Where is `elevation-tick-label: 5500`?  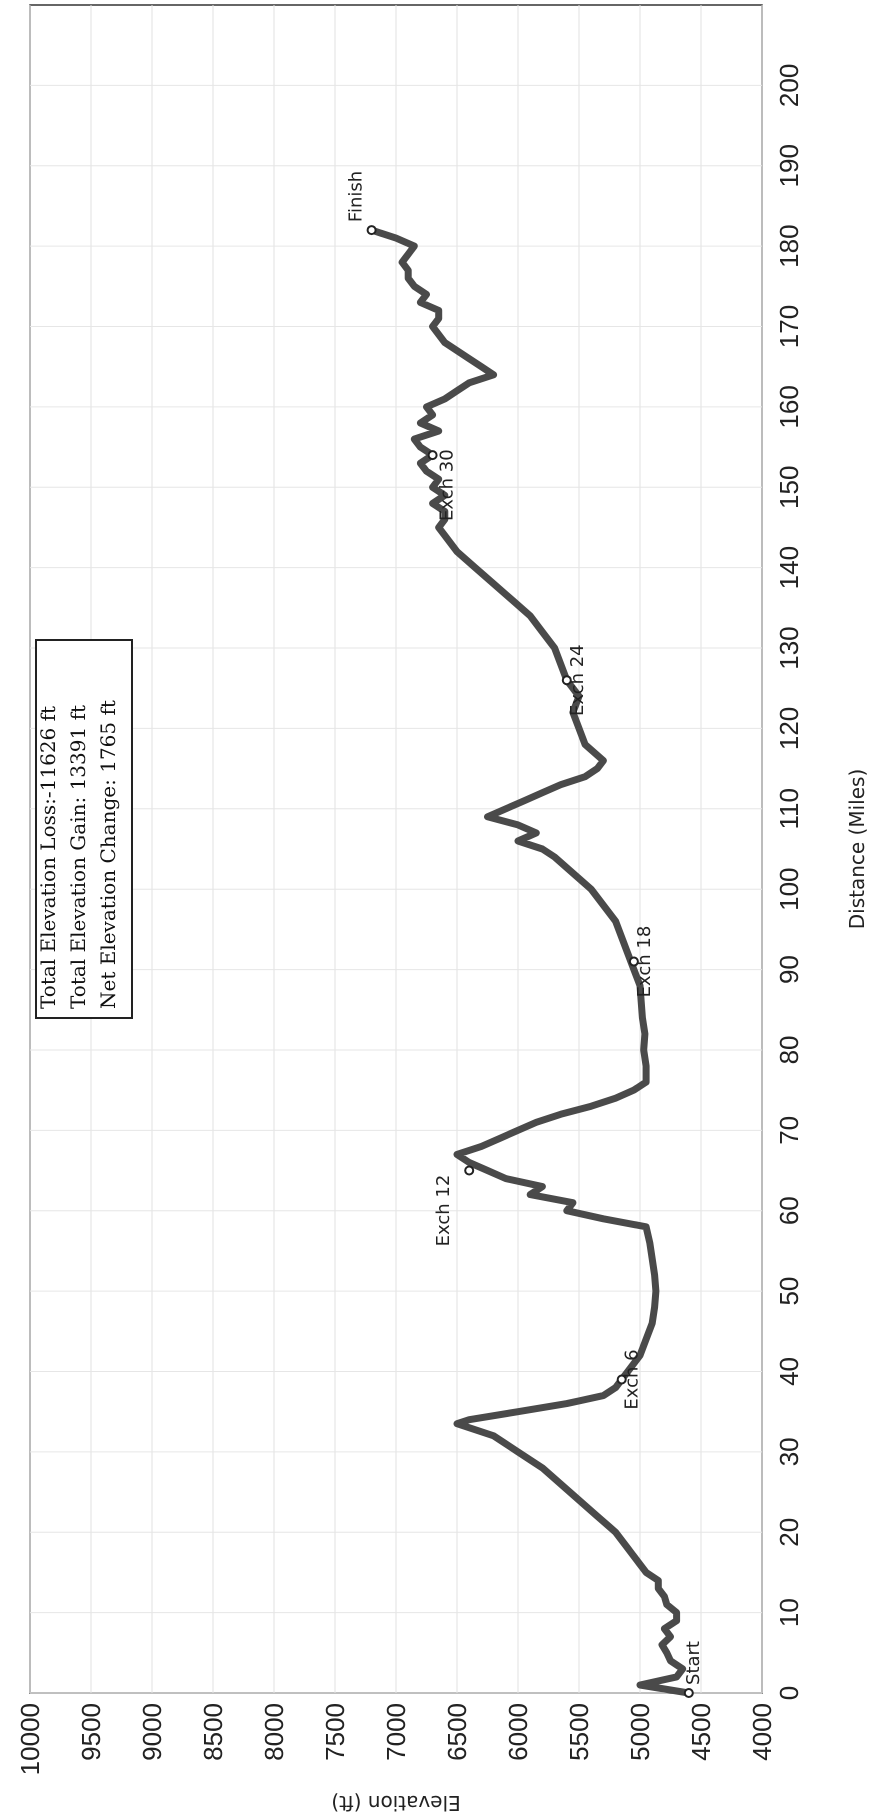 elevation-tick-label: 5500 is located at coordinates (579, 1732).